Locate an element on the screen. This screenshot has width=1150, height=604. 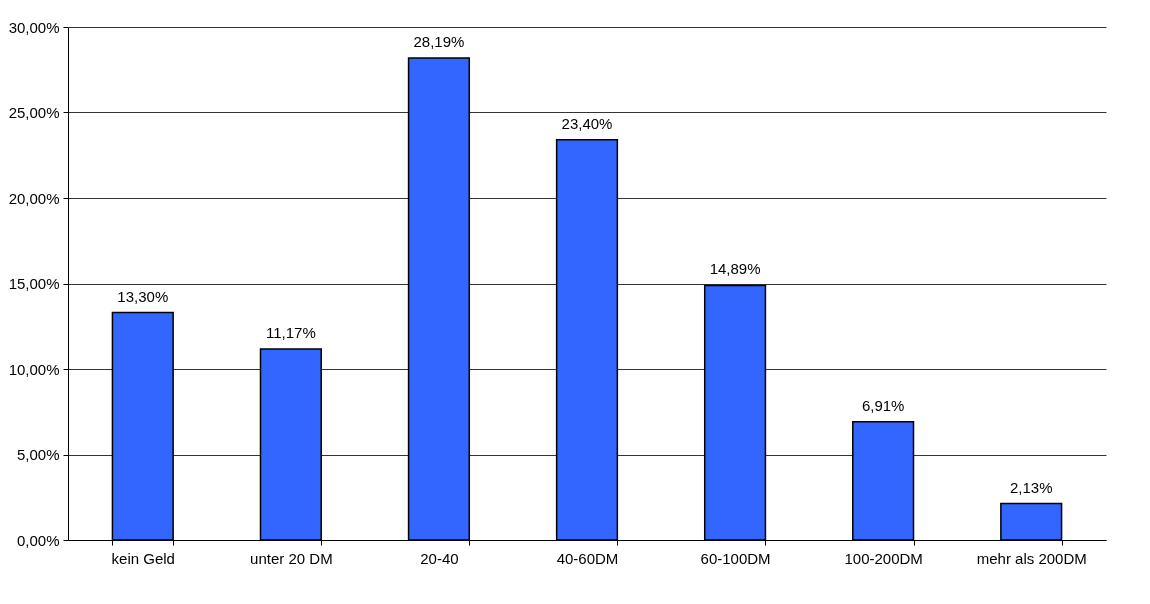
data-label: 13,30% is located at coordinates (143, 296).